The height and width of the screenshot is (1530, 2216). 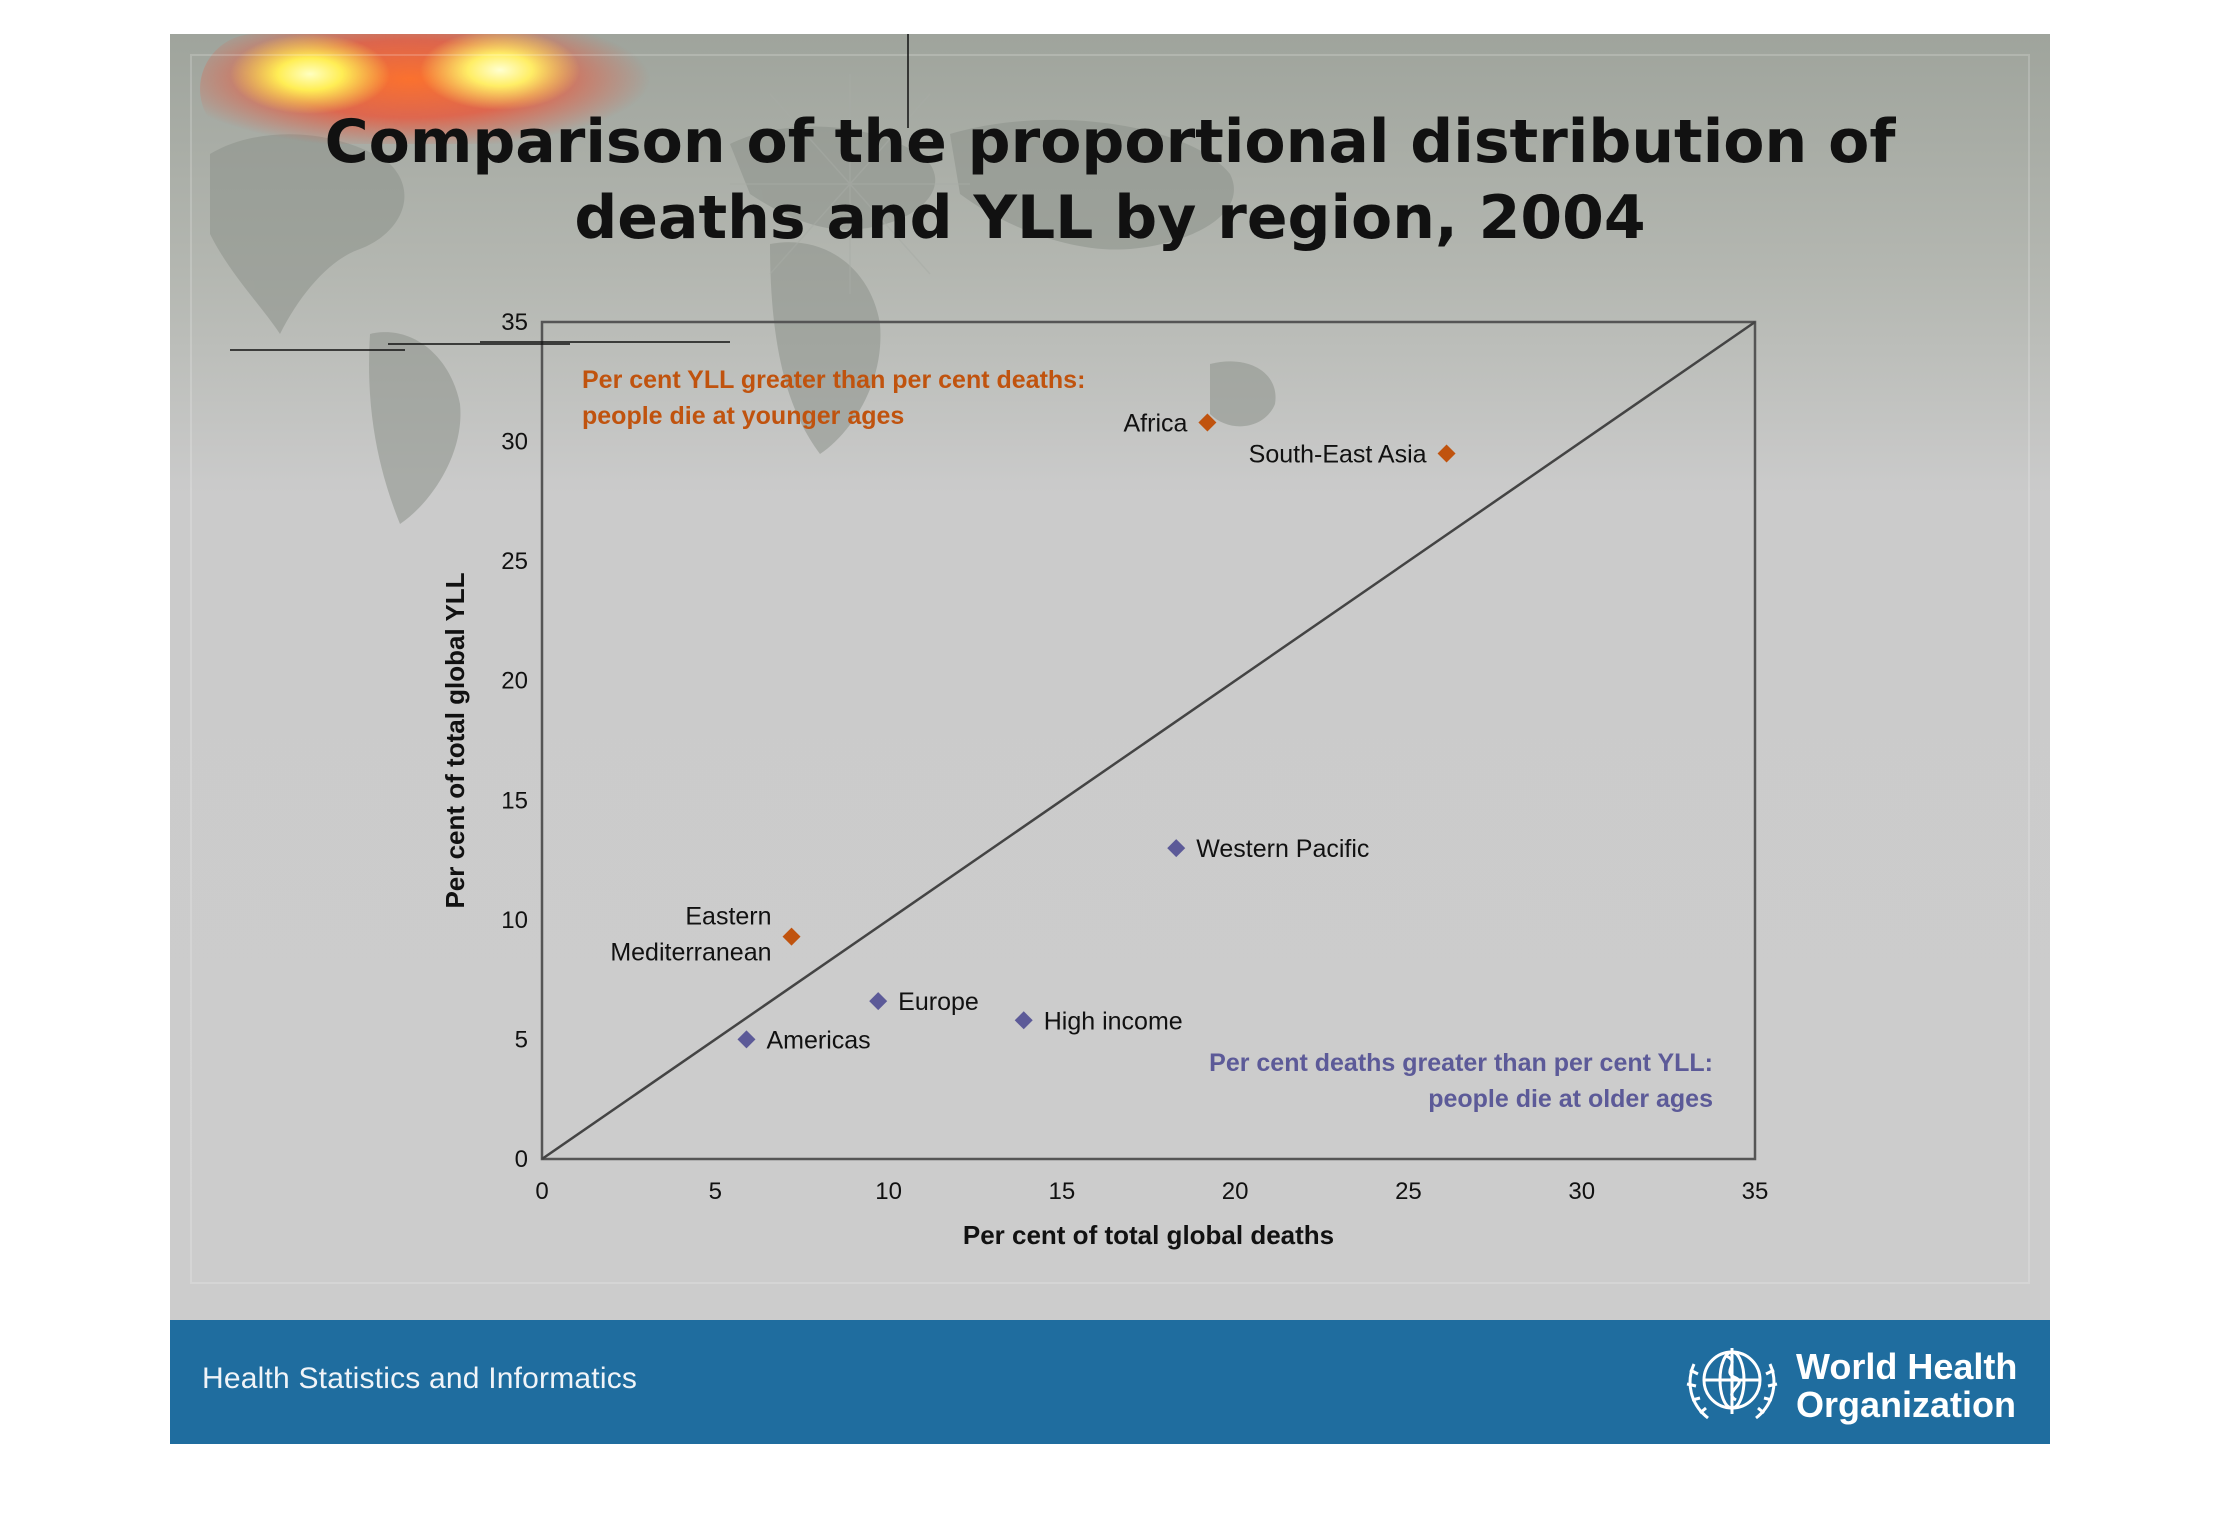 I want to click on x-tick-label: 20, so click(x=1235, y=1191).